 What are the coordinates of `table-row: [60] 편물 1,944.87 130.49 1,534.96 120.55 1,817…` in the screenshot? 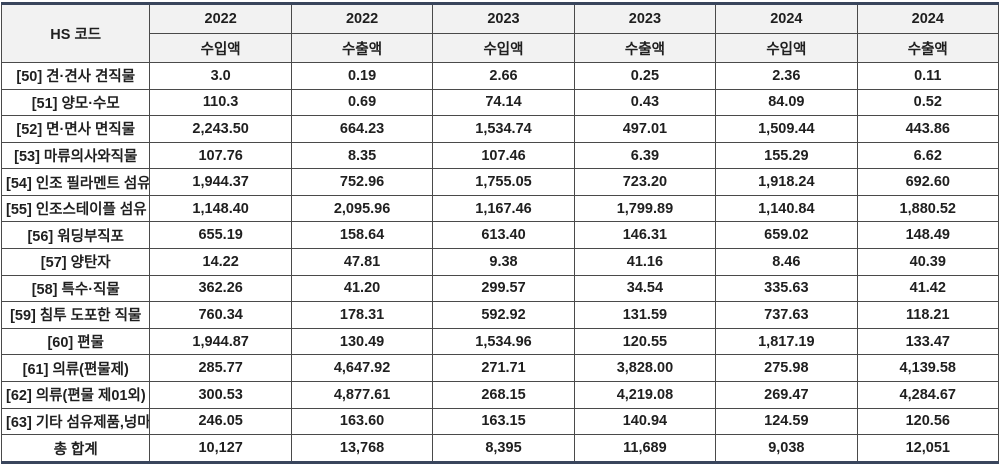 It's located at (500, 341).